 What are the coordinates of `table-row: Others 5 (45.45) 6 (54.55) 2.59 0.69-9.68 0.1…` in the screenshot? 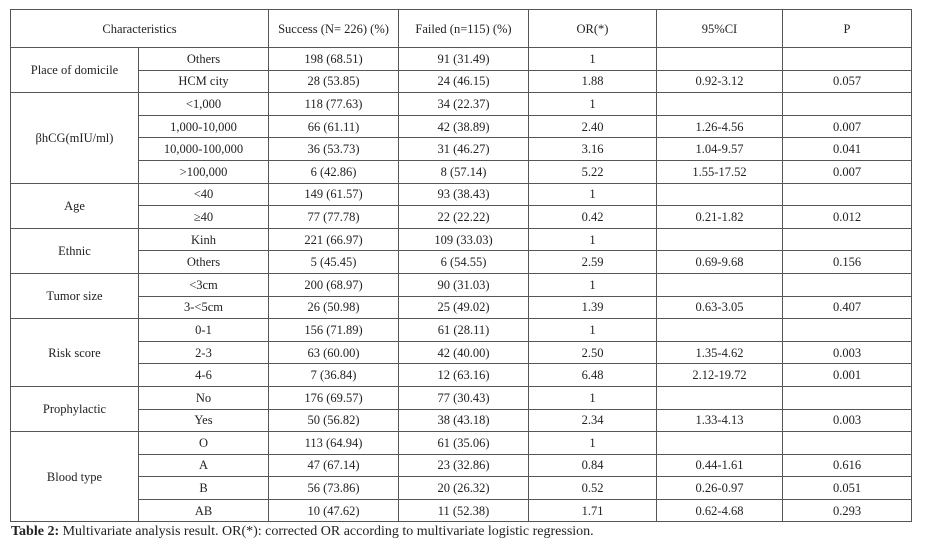 It's located at (461, 262).